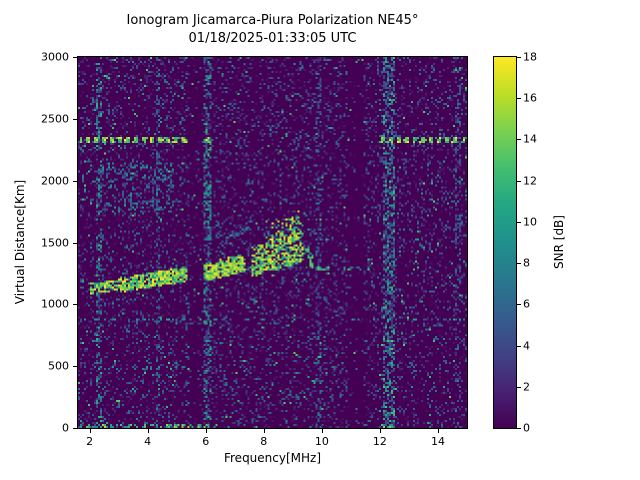 The height and width of the screenshot is (480, 640). What do you see at coordinates (65, 428) in the screenshot?
I see `y-tick-label: 0` at bounding box center [65, 428].